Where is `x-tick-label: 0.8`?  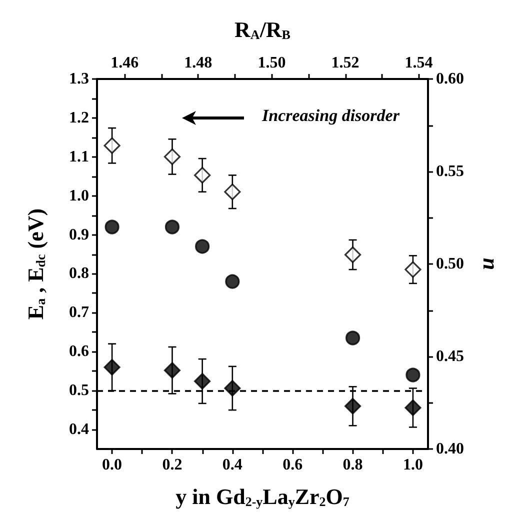
x-tick-label: 0.8 is located at coordinates (352, 465).